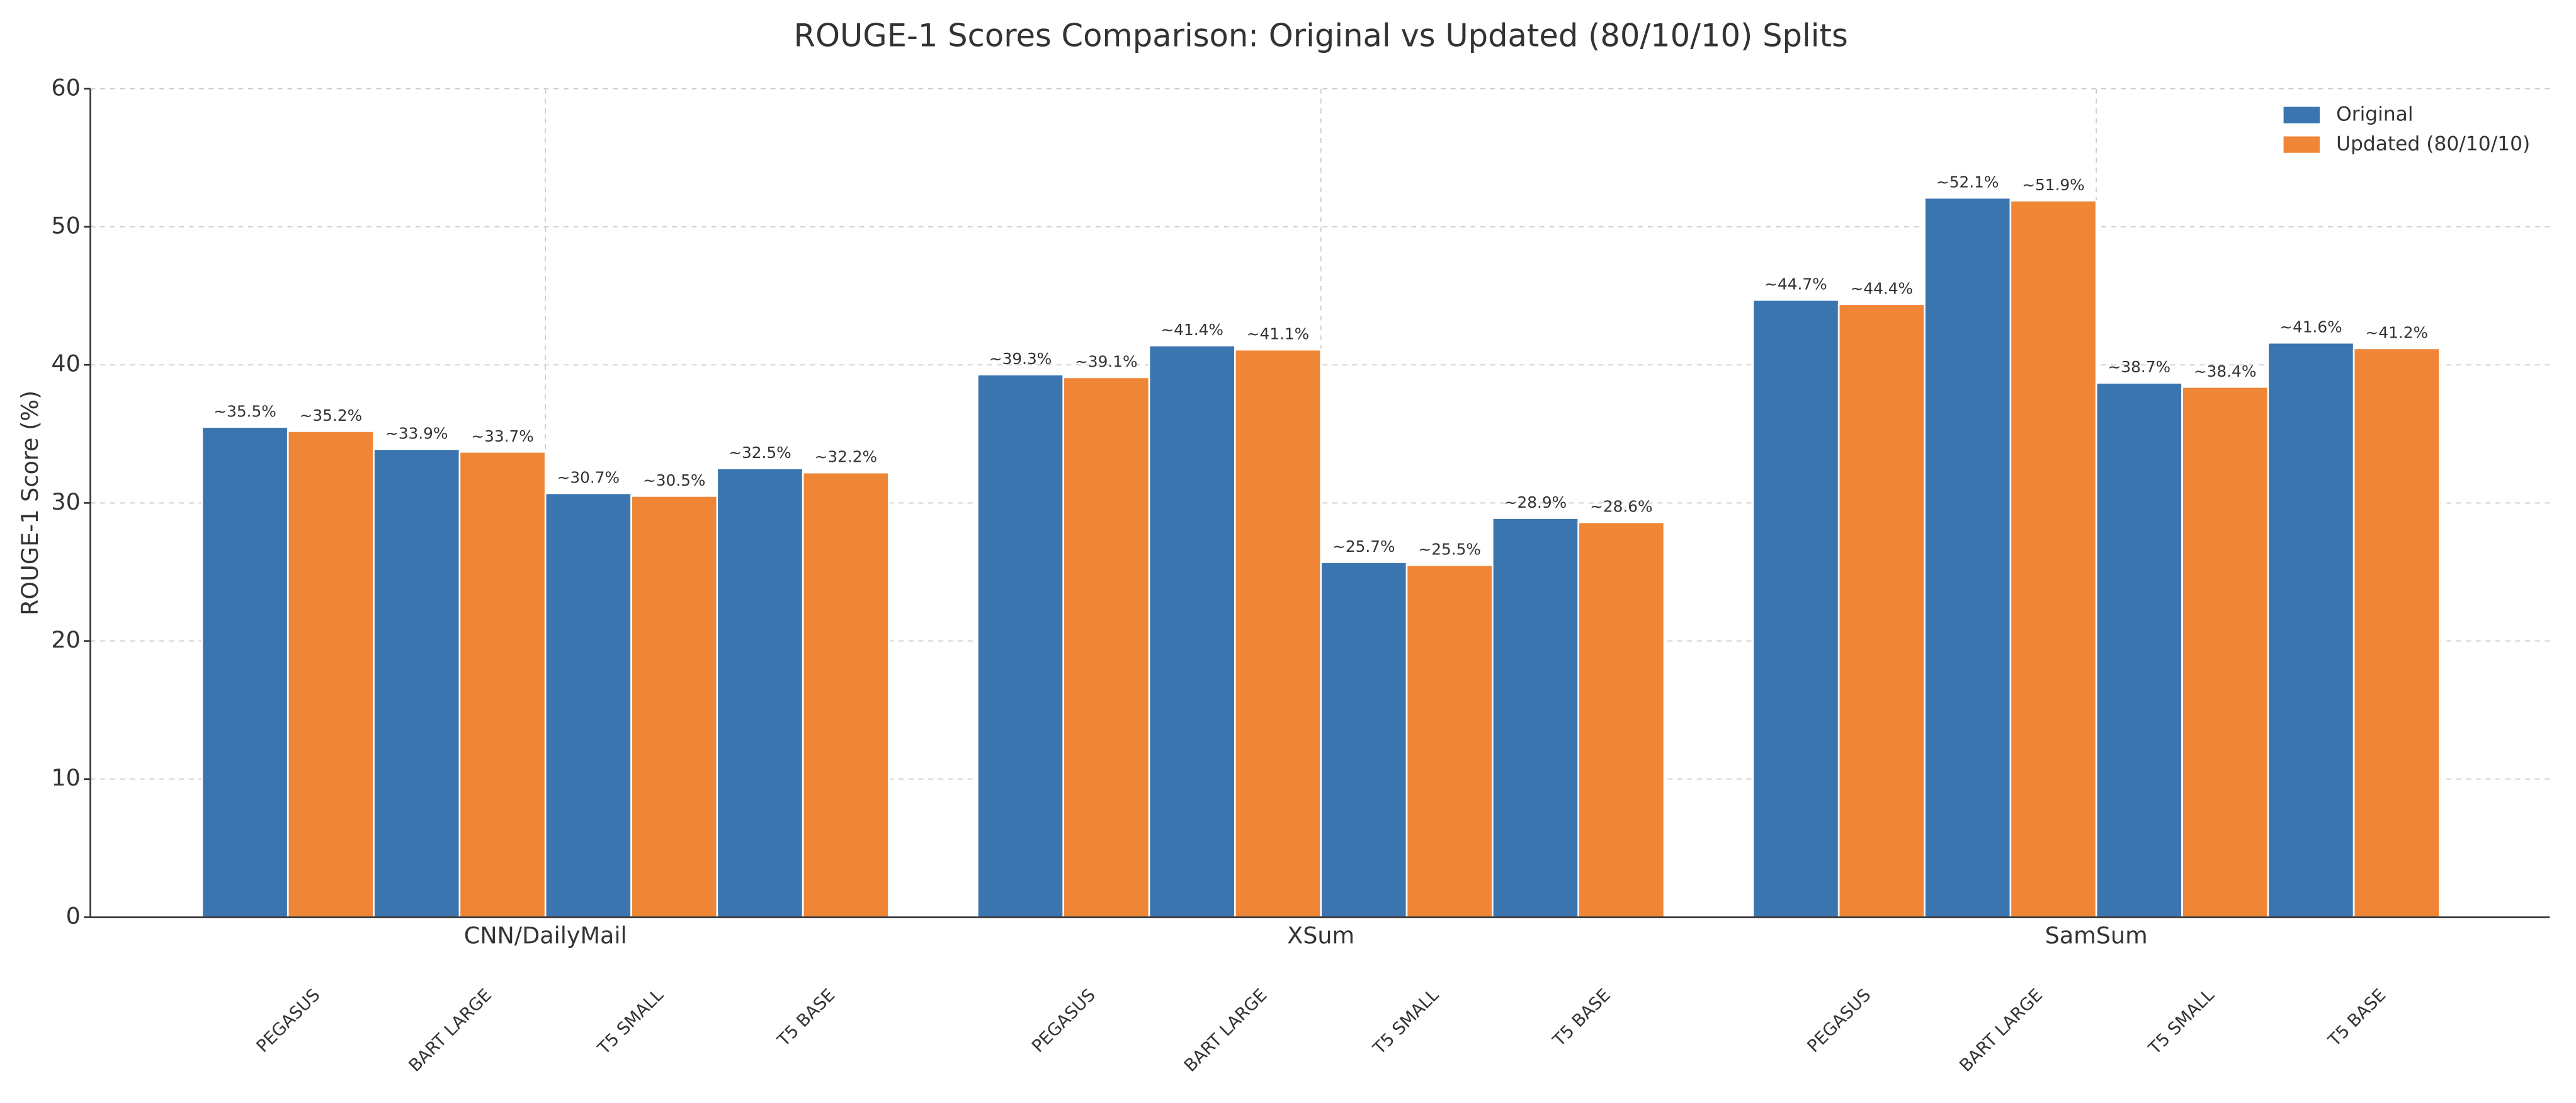 The width and height of the screenshot is (2576, 1103). What do you see at coordinates (2096, 935) in the screenshot?
I see `group-label: SamSum` at bounding box center [2096, 935].